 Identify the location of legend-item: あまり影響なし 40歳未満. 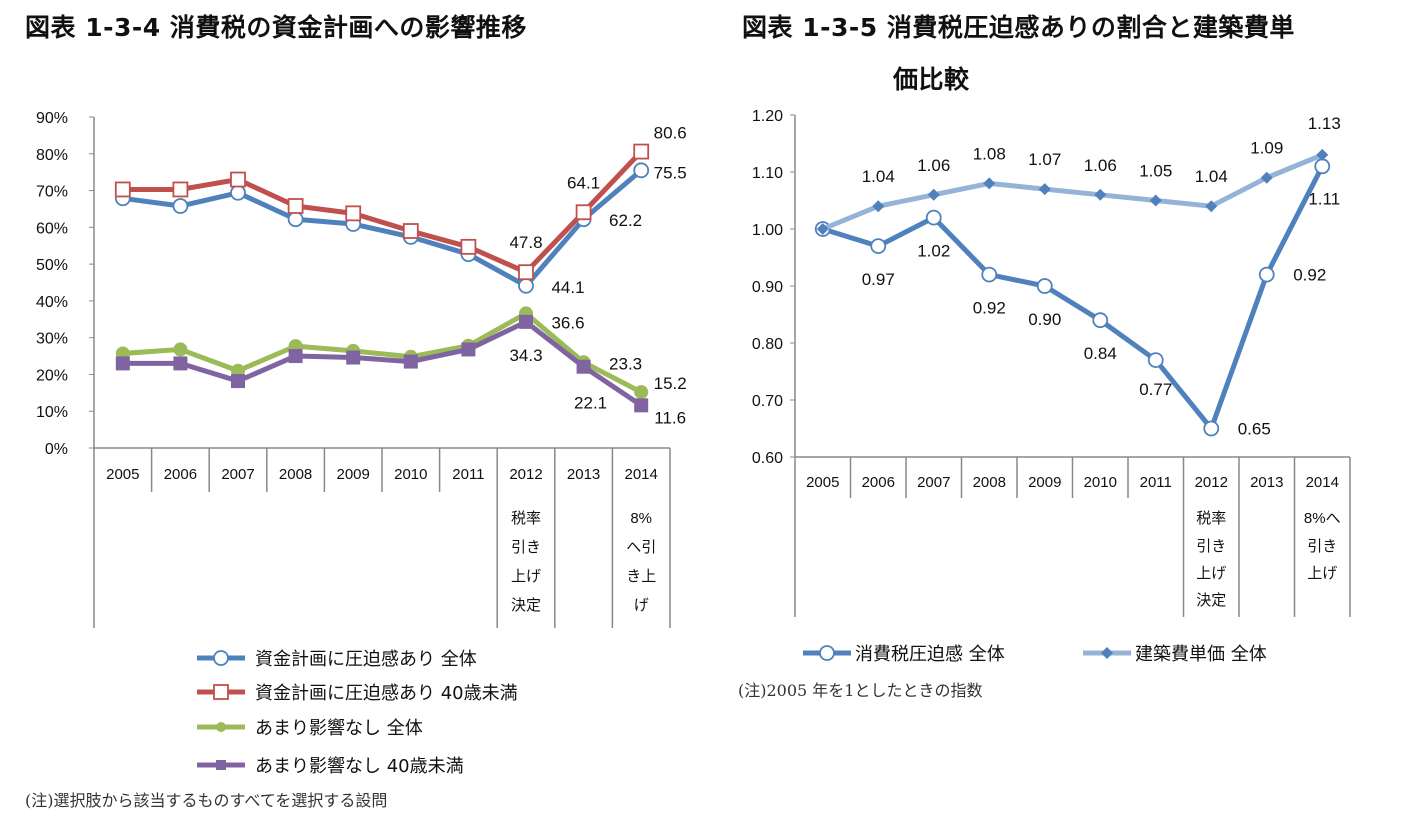
(330, 766).